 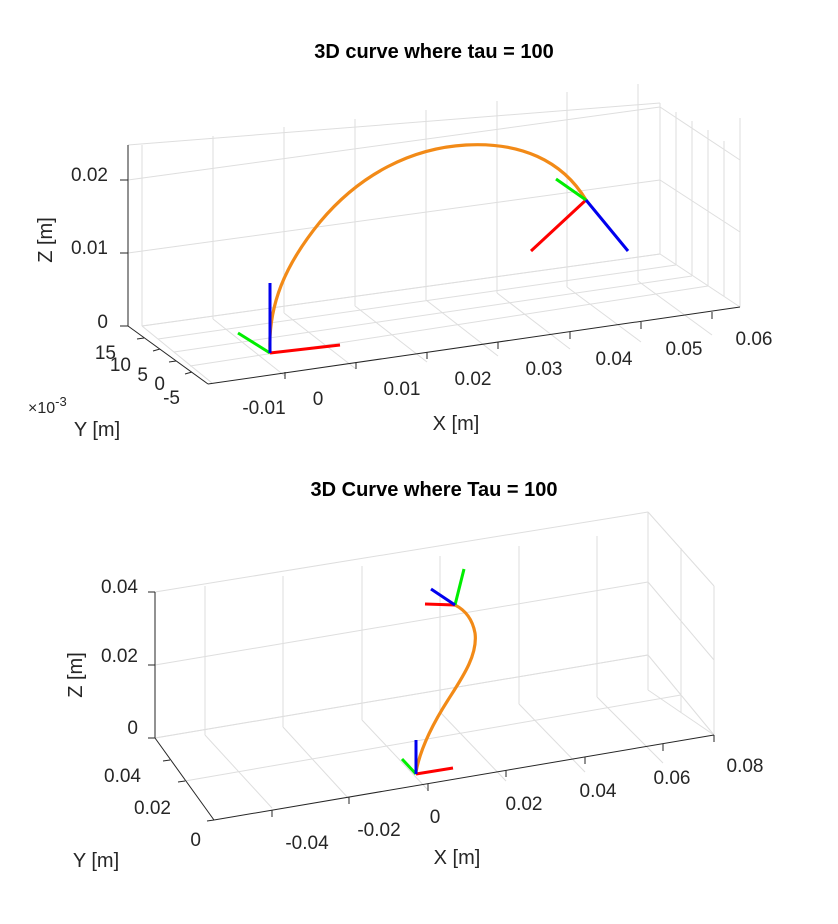 What do you see at coordinates (289, 319) in the screenshot?
I see `plot-1-frame-start` at bounding box center [289, 319].